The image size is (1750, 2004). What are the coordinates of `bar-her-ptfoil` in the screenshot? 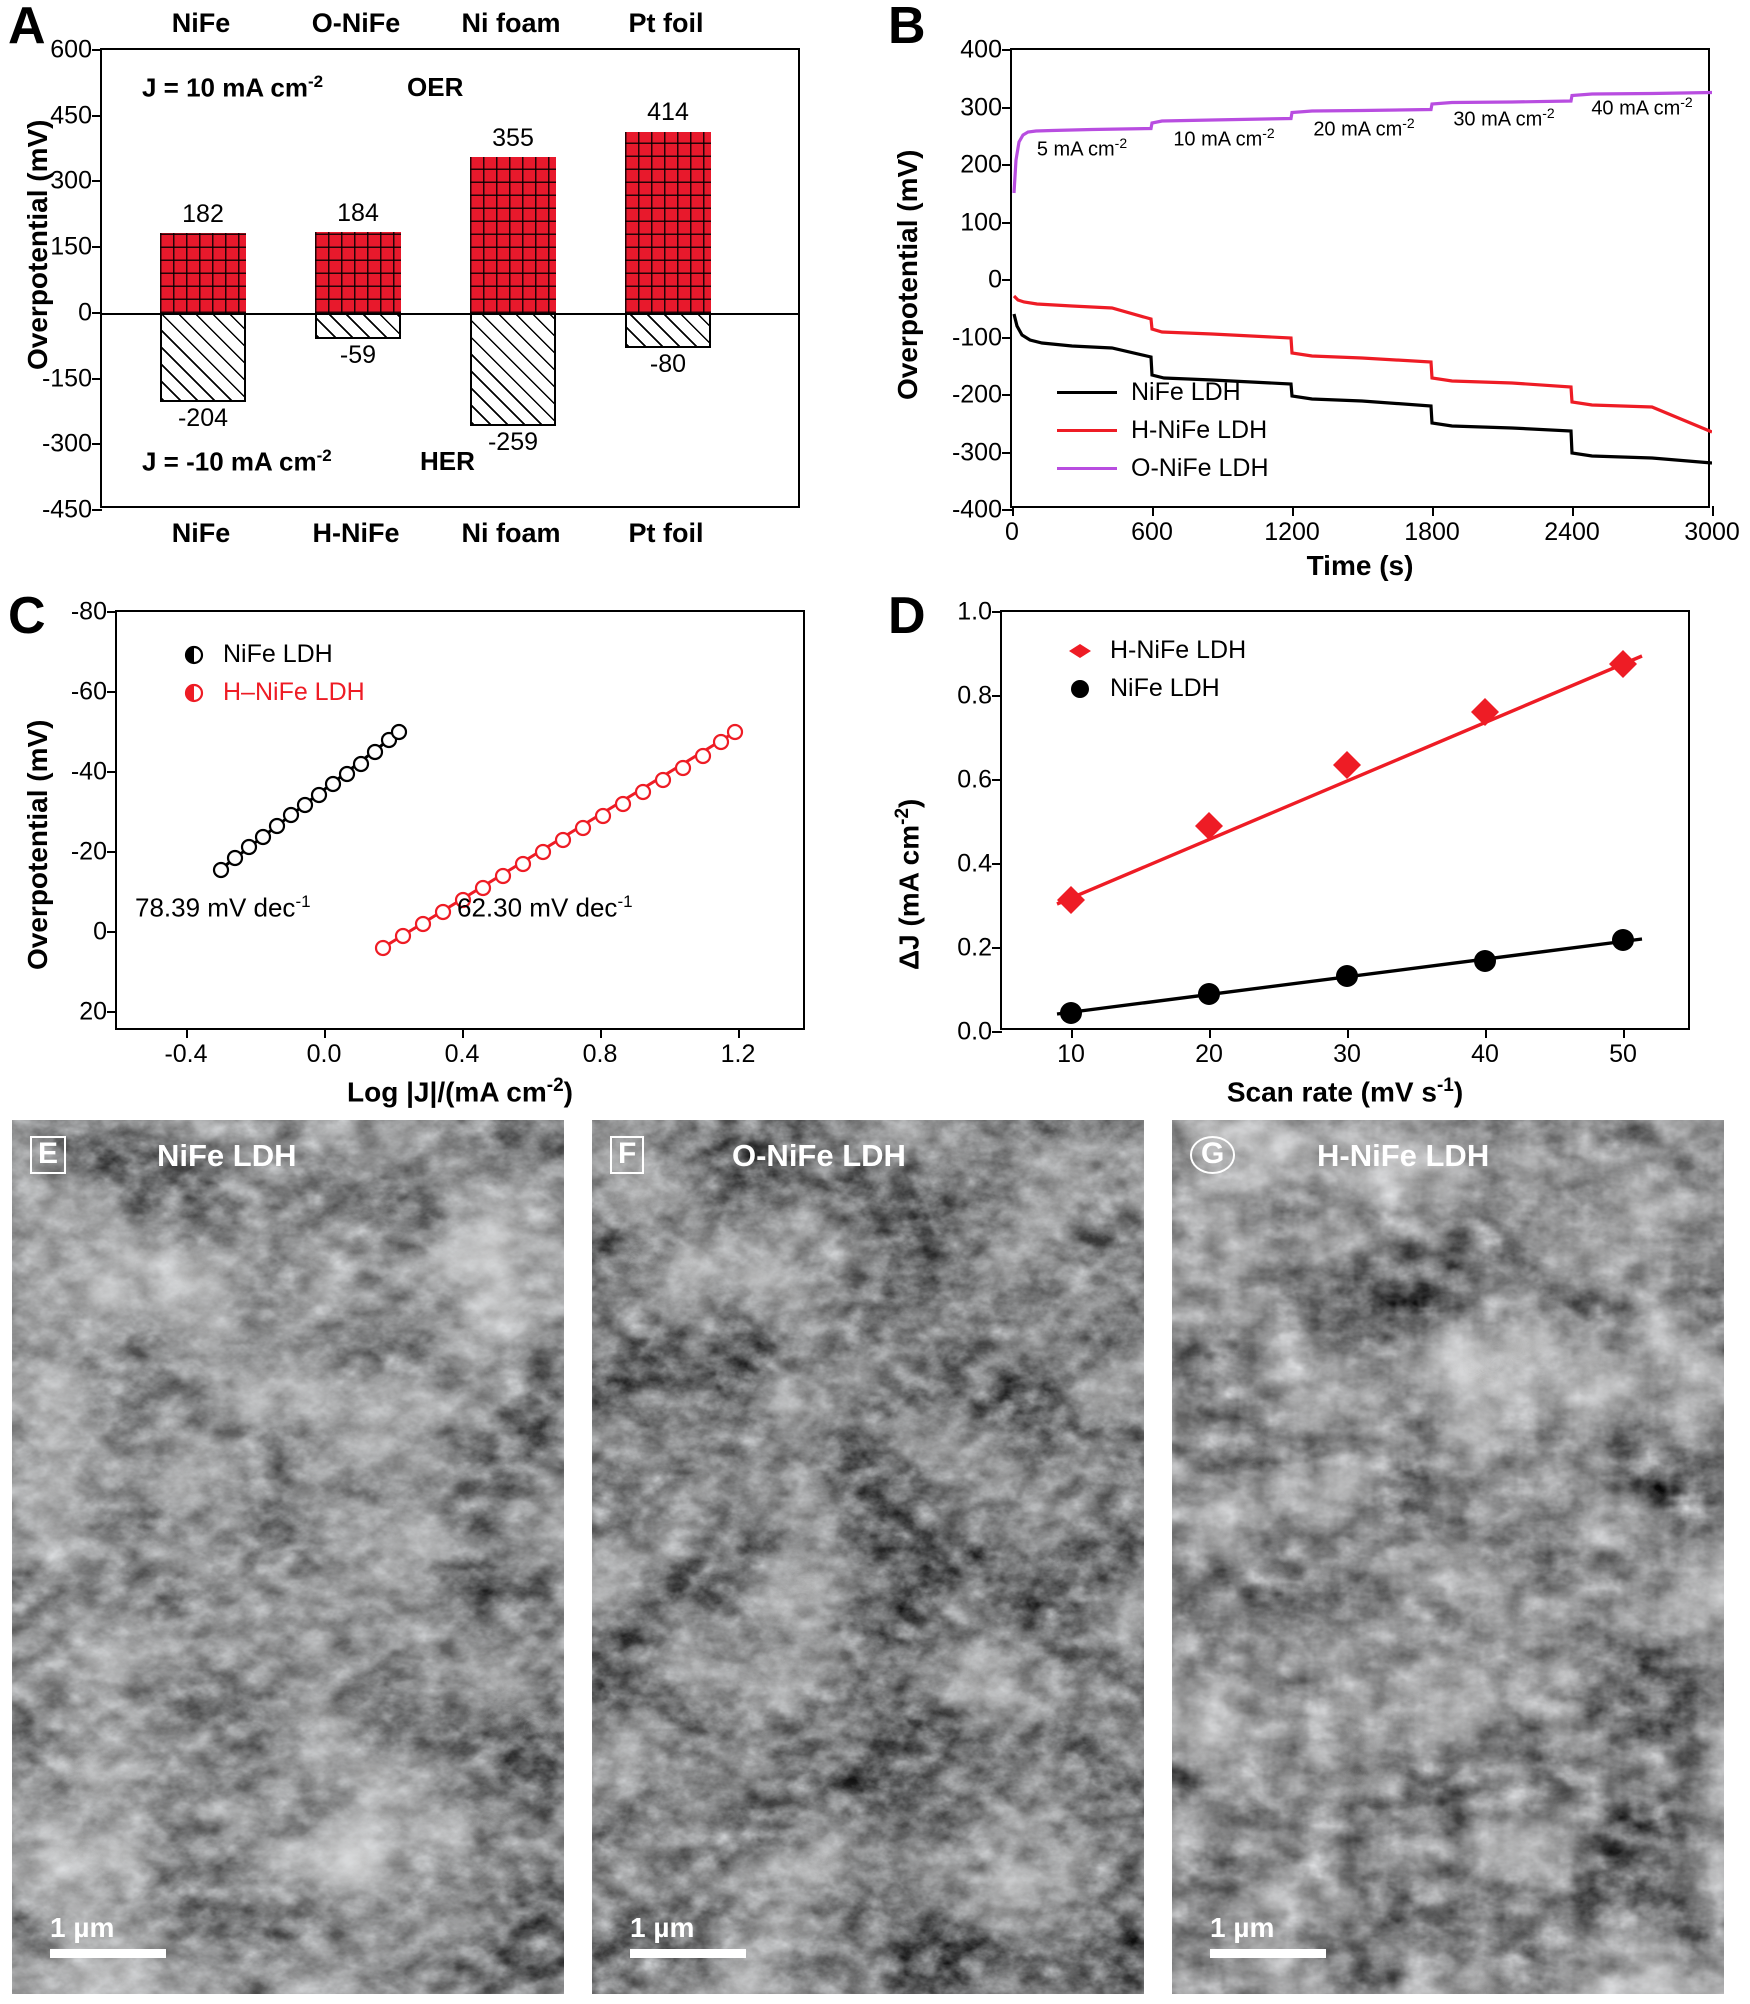 It's located at (668, 330).